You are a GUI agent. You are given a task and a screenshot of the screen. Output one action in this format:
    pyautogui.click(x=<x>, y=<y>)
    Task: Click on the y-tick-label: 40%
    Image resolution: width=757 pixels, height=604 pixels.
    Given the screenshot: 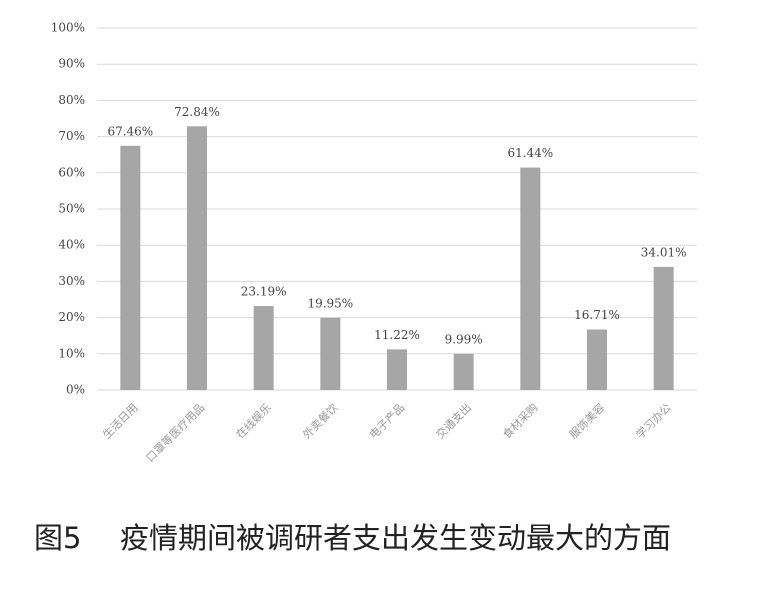 What is the action you would take?
    pyautogui.click(x=71, y=245)
    